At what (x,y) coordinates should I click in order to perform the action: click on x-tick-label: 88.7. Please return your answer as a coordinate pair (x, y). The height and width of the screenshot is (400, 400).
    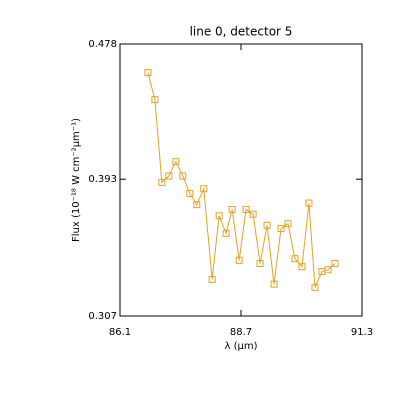
    Looking at the image, I should click on (241, 332).